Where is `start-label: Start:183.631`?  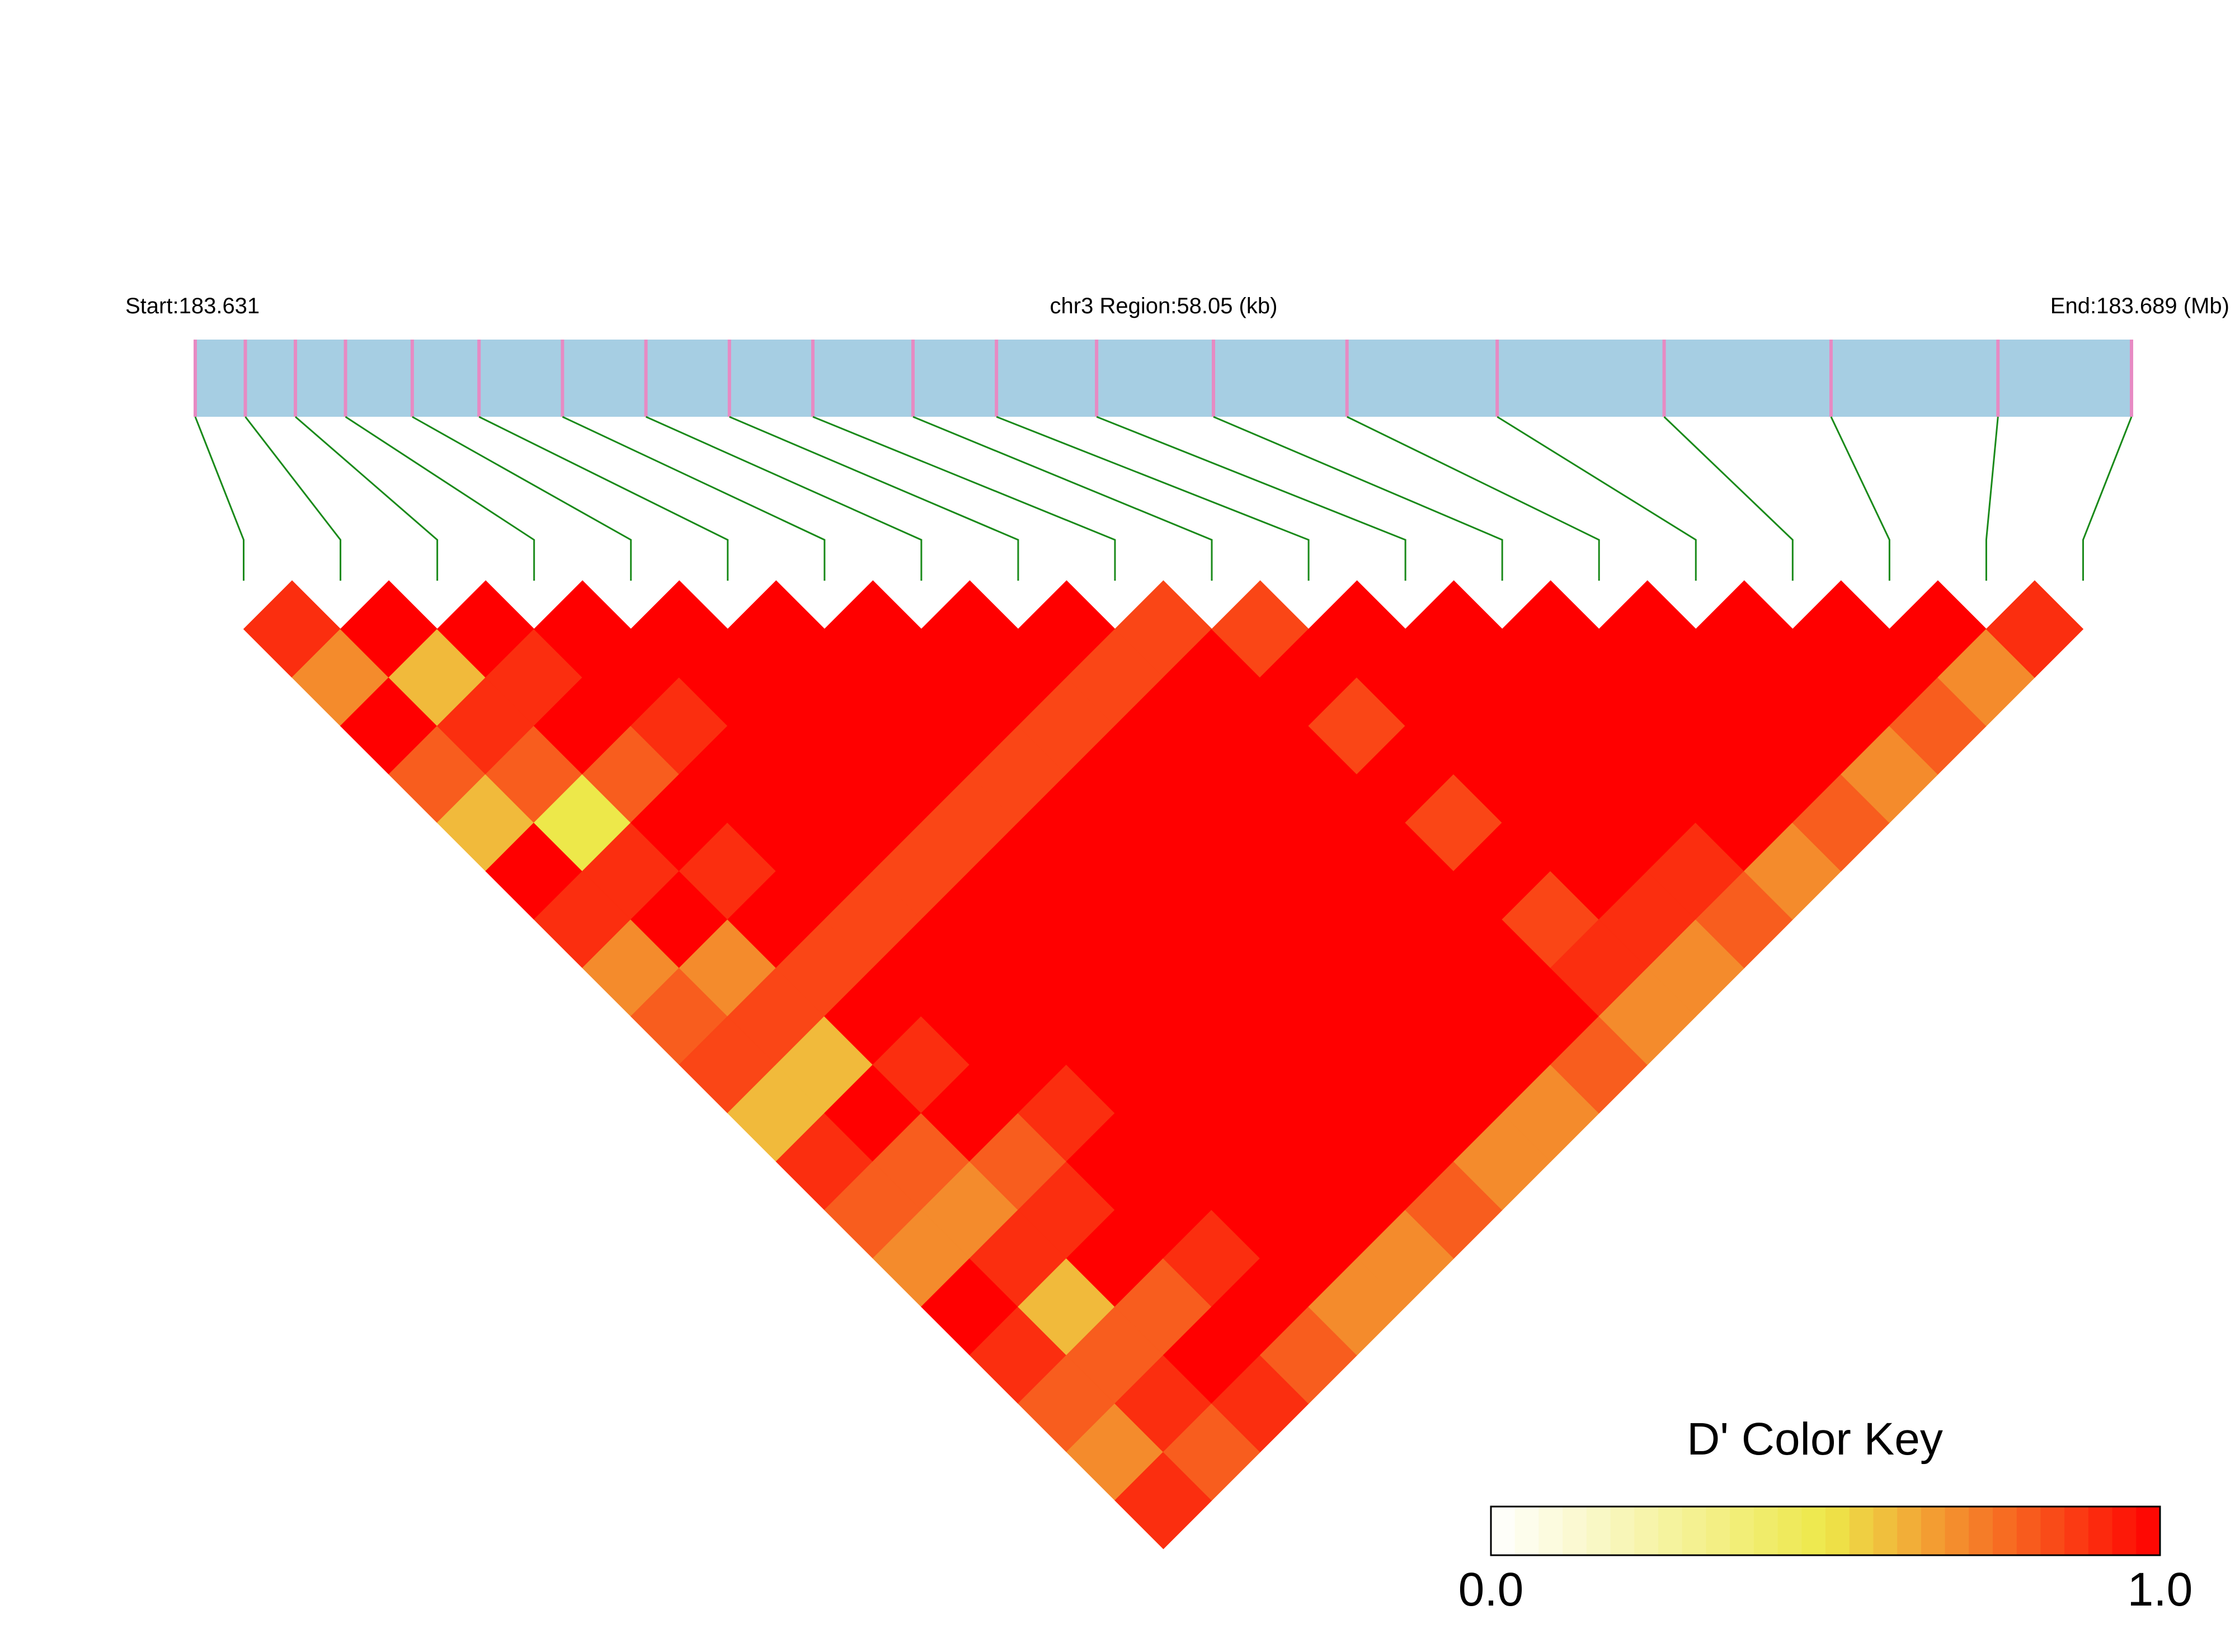
start-label: Start:183.631 is located at coordinates (192, 306).